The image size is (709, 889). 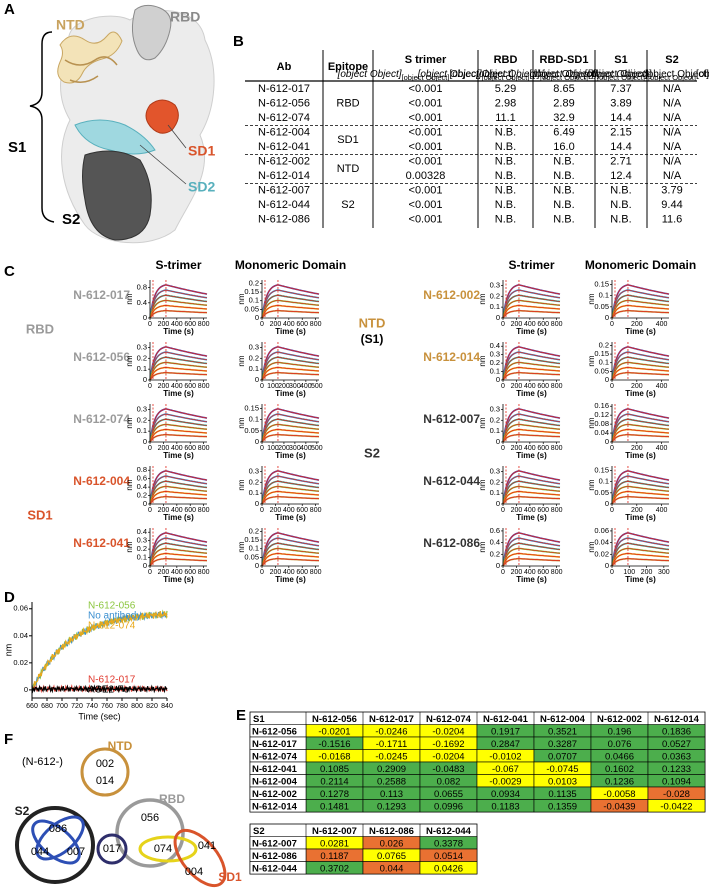 What do you see at coordinates (676, 744) in the screenshot?
I see `cell-value: 0.0527` at bounding box center [676, 744].